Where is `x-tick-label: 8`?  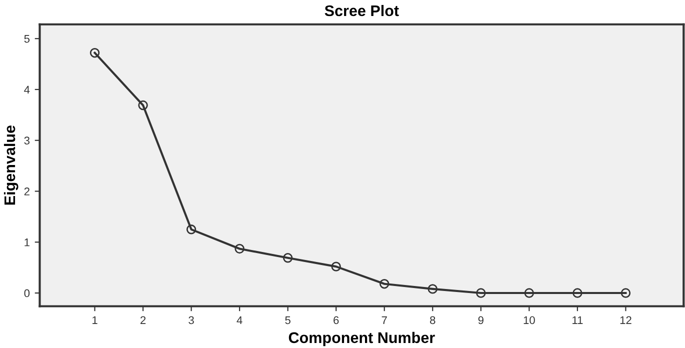 x-tick-label: 8 is located at coordinates (433, 320).